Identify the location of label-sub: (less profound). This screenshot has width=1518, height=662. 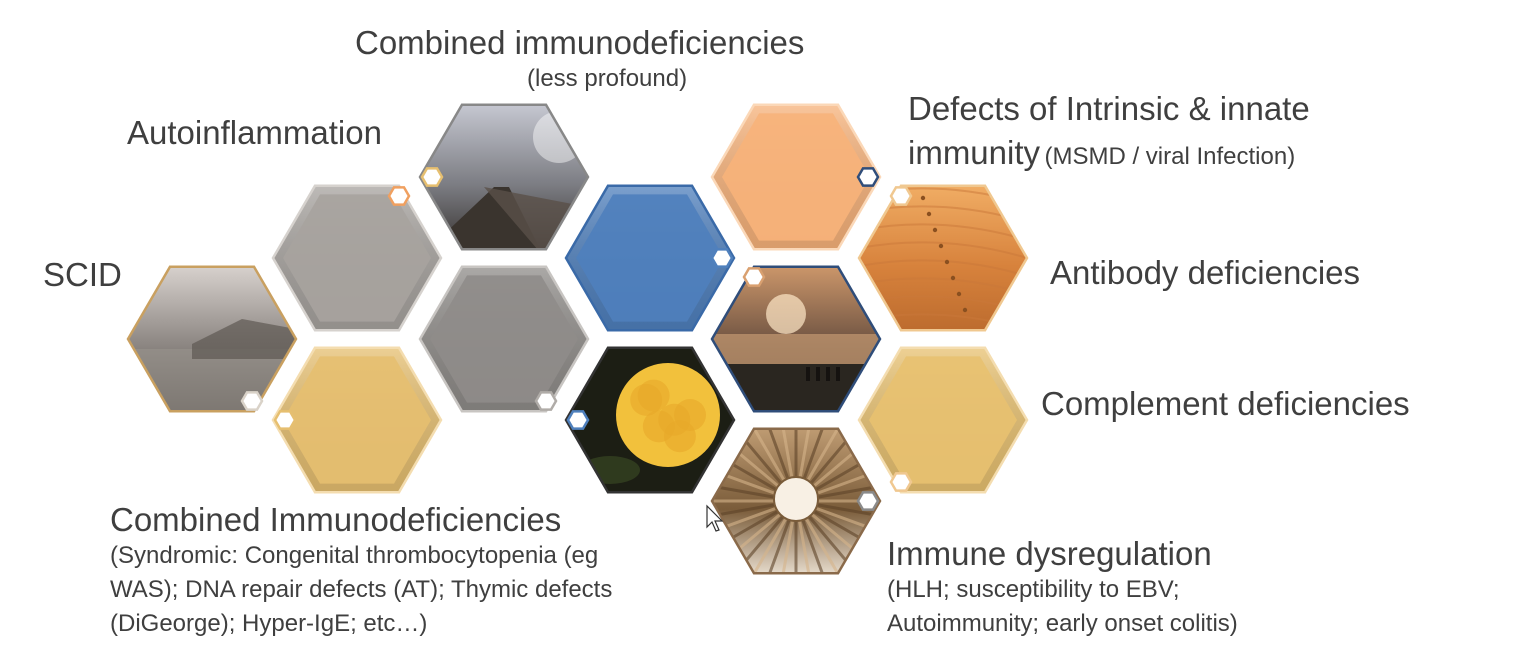
(607, 78).